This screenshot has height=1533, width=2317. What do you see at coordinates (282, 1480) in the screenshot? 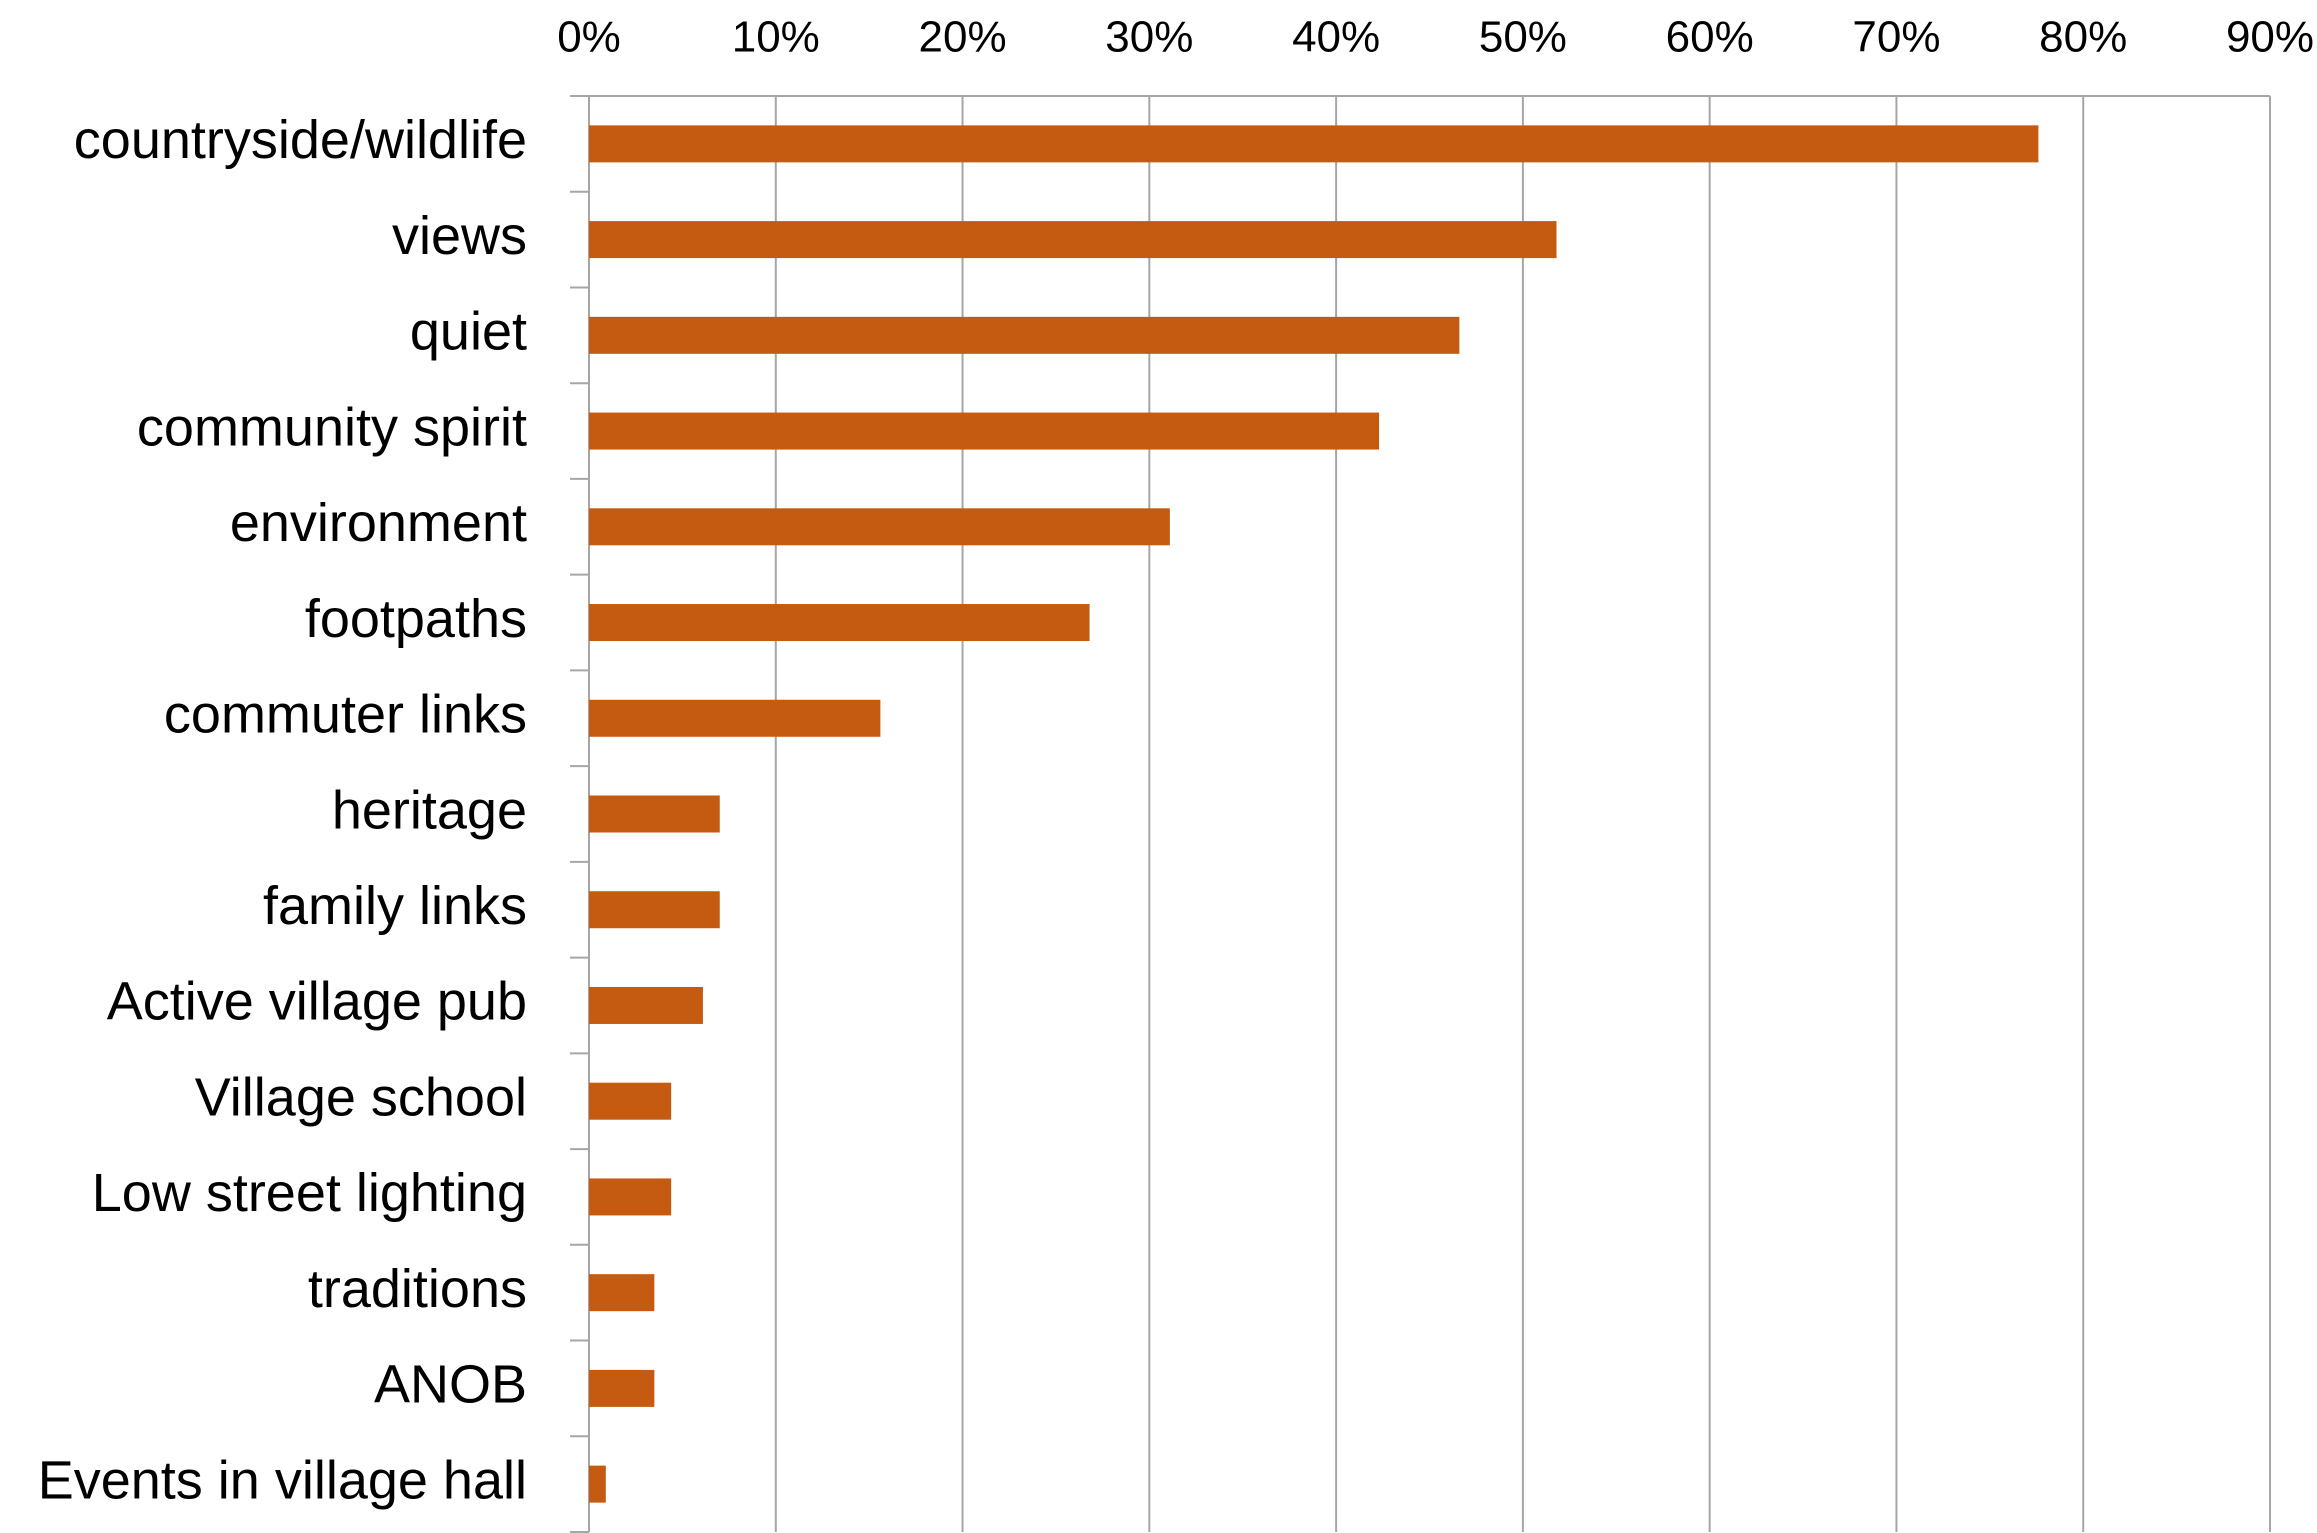
I see `category-label: Events in village hall` at bounding box center [282, 1480].